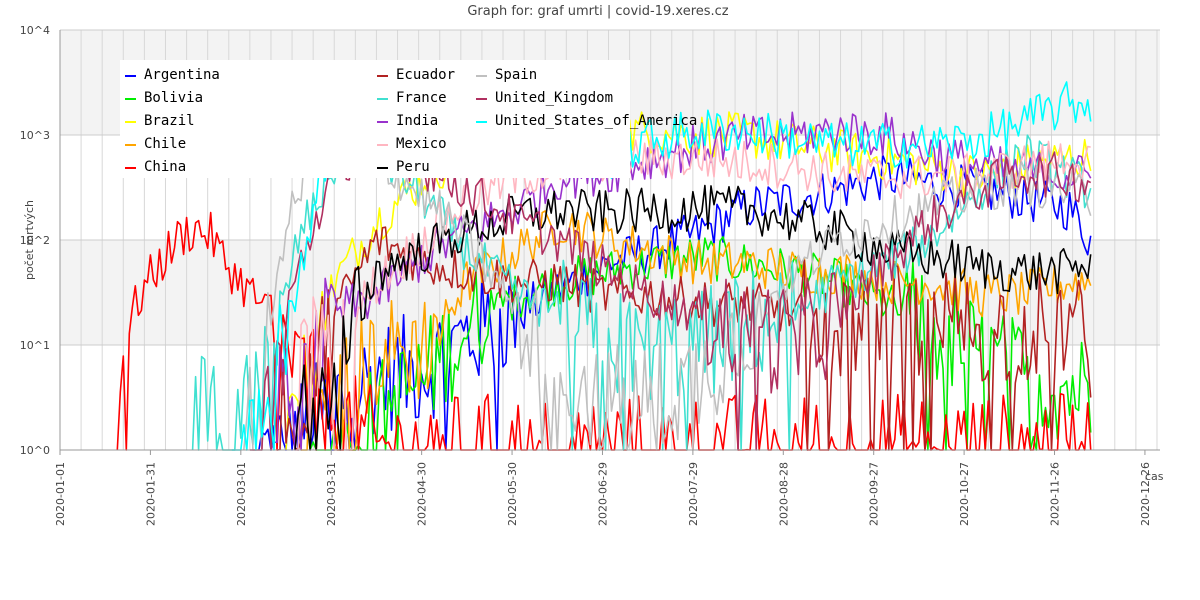  Describe the element at coordinates (382, 76) in the screenshot. I see `legend-swatch-ecuador` at that location.